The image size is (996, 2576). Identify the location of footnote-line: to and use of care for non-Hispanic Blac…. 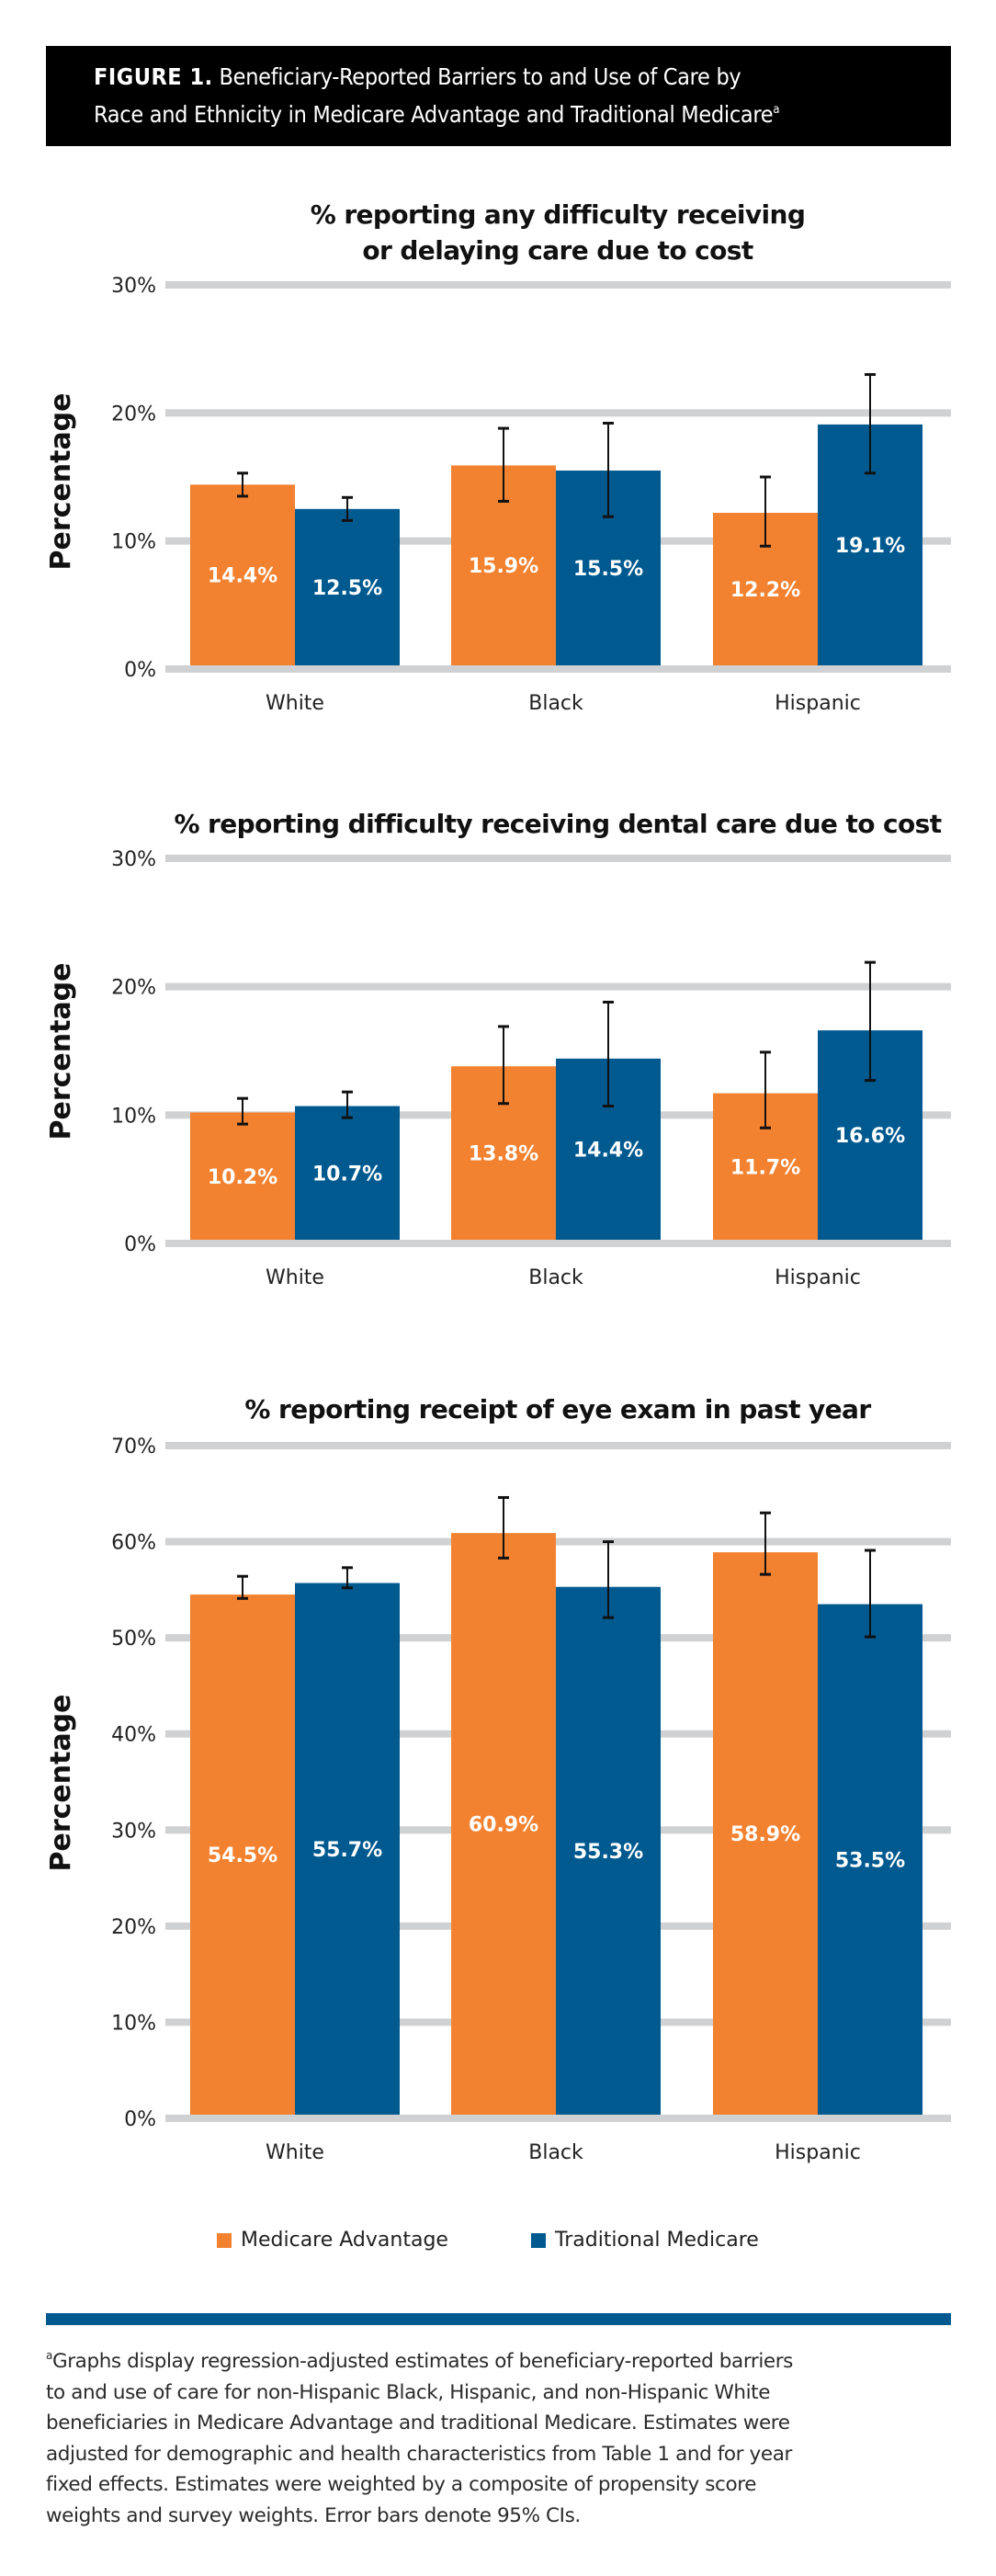
(408, 2392).